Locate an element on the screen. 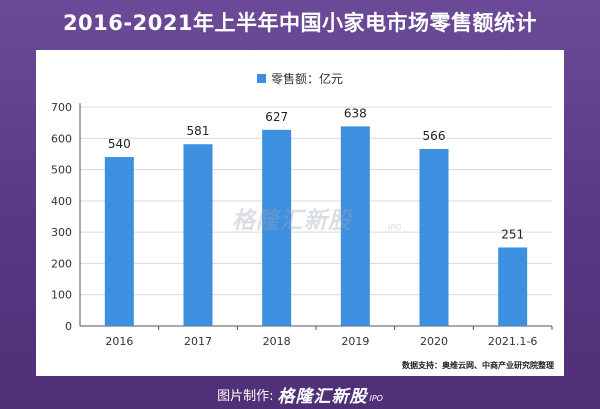  footer: 图片制作: 格隆汇新股 IPO is located at coordinates (300, 394).